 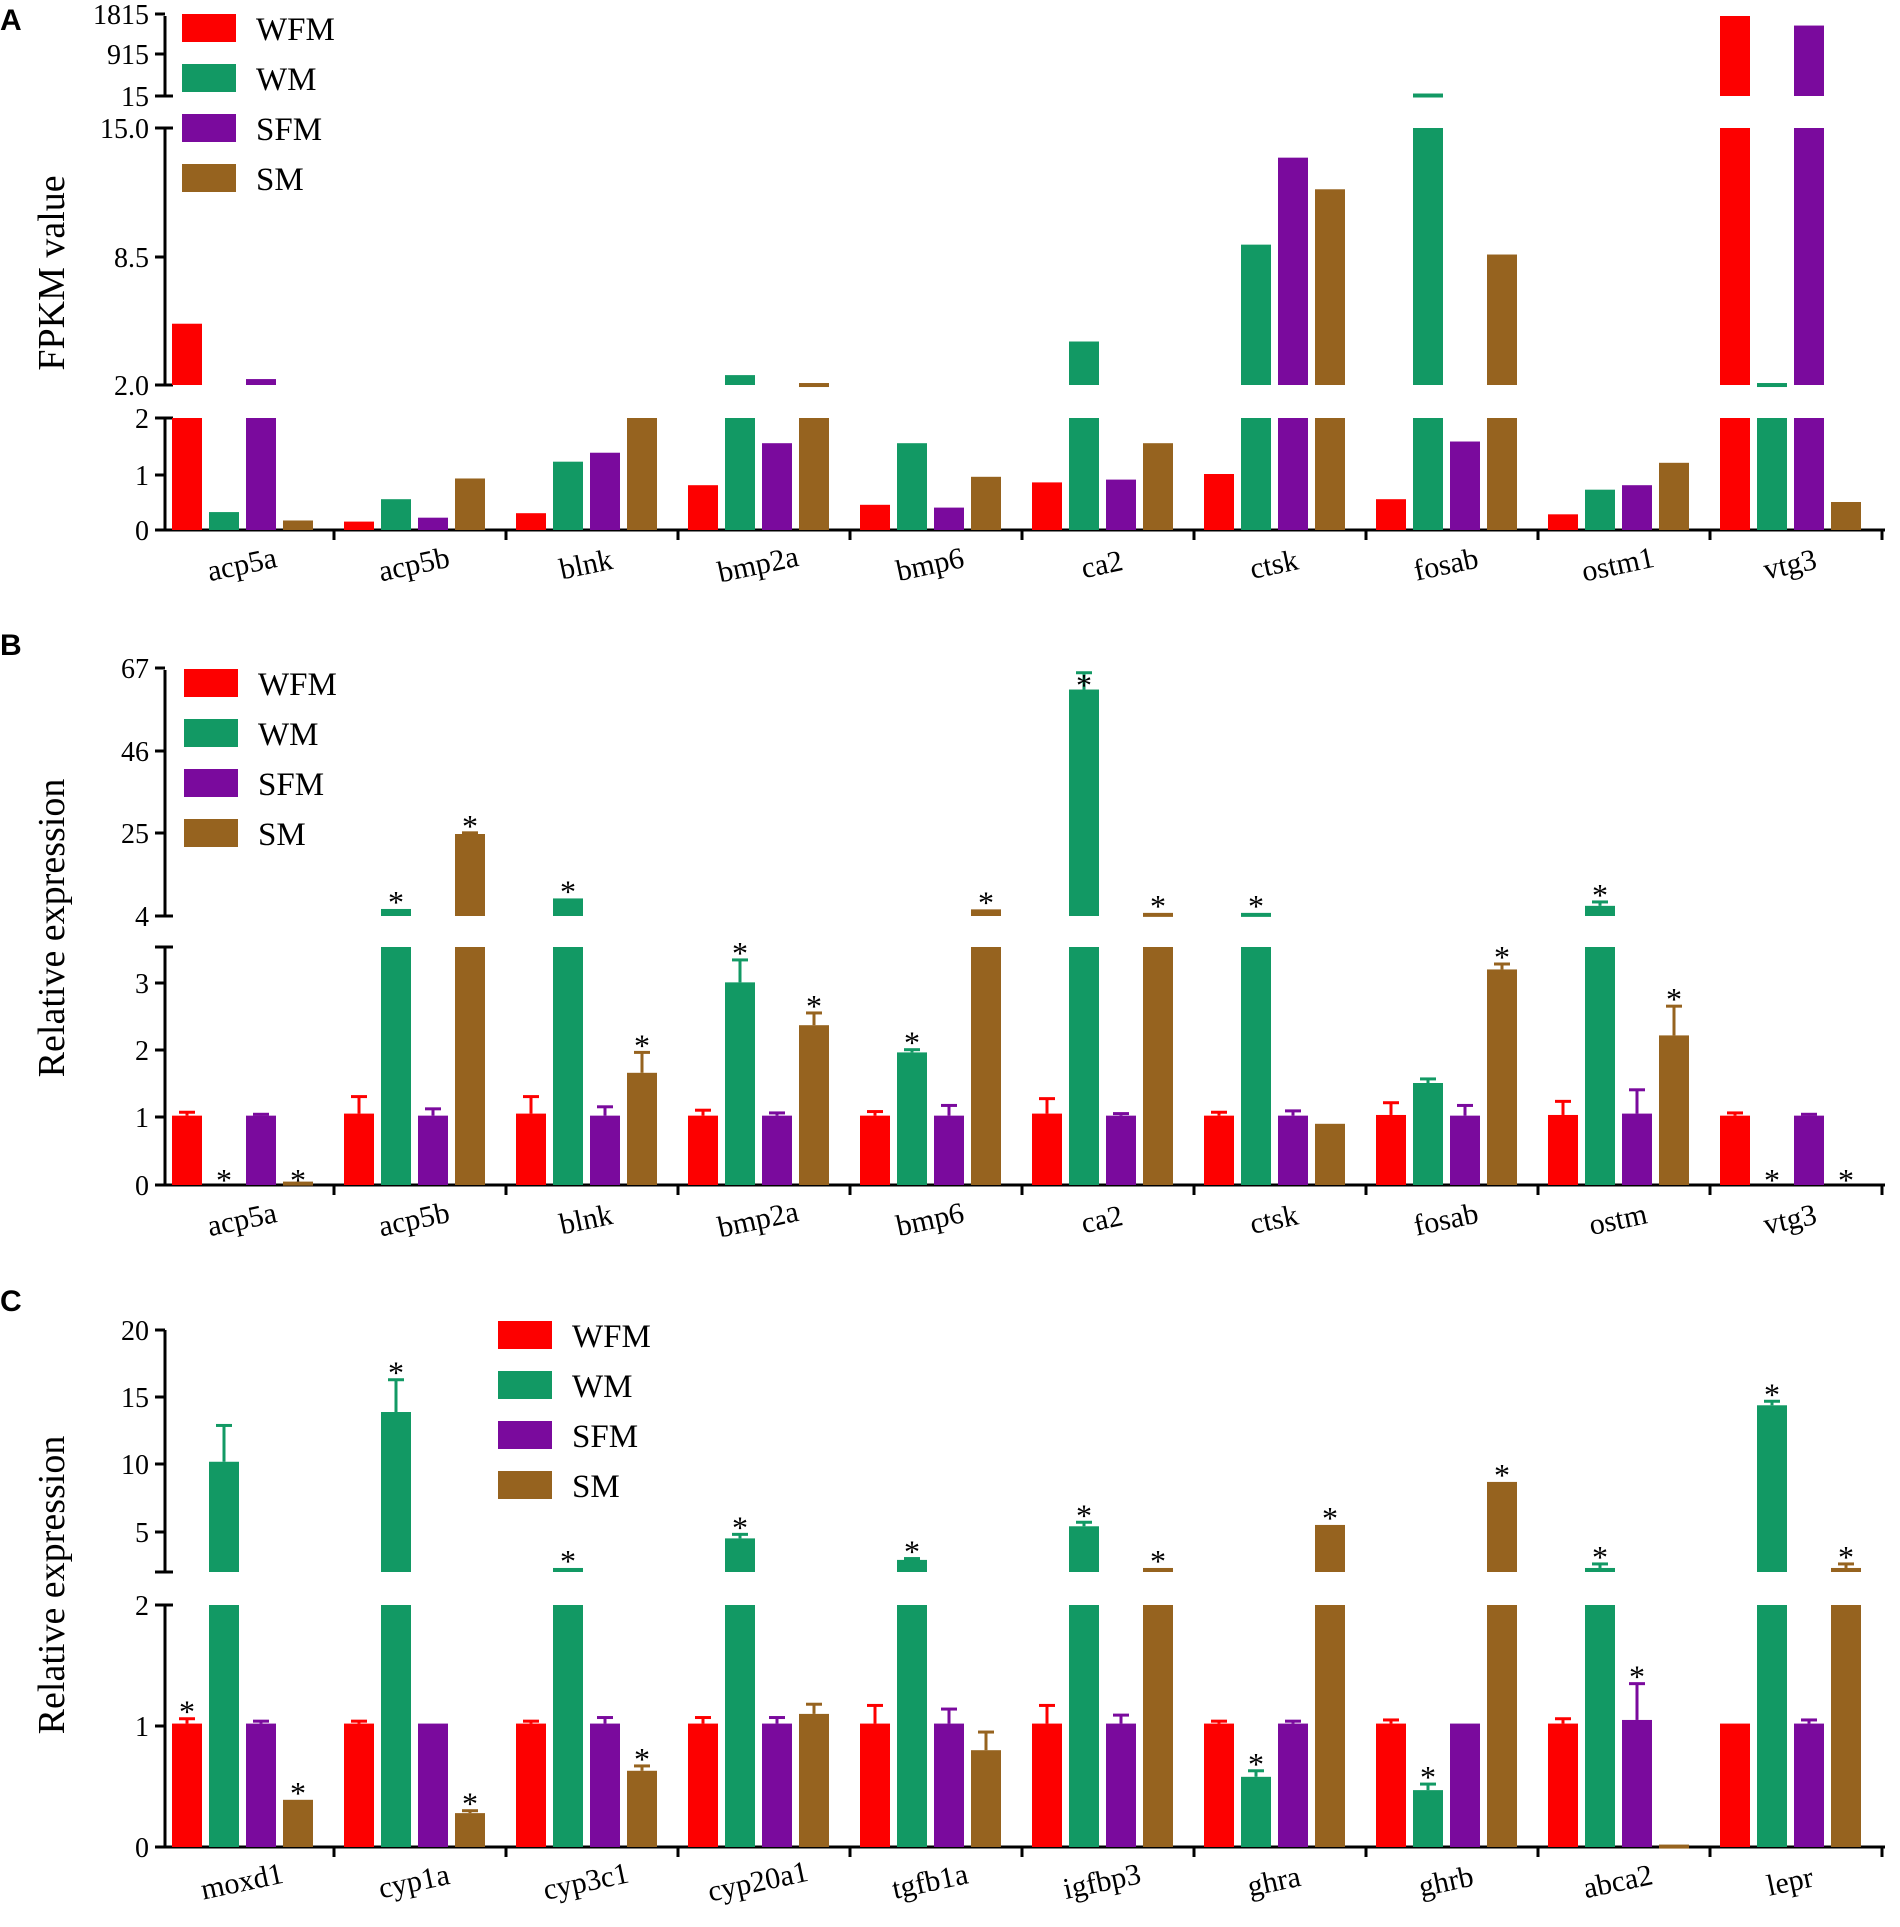 What do you see at coordinates (135, 752) in the screenshot?
I see `y-tick-label: 46` at bounding box center [135, 752].